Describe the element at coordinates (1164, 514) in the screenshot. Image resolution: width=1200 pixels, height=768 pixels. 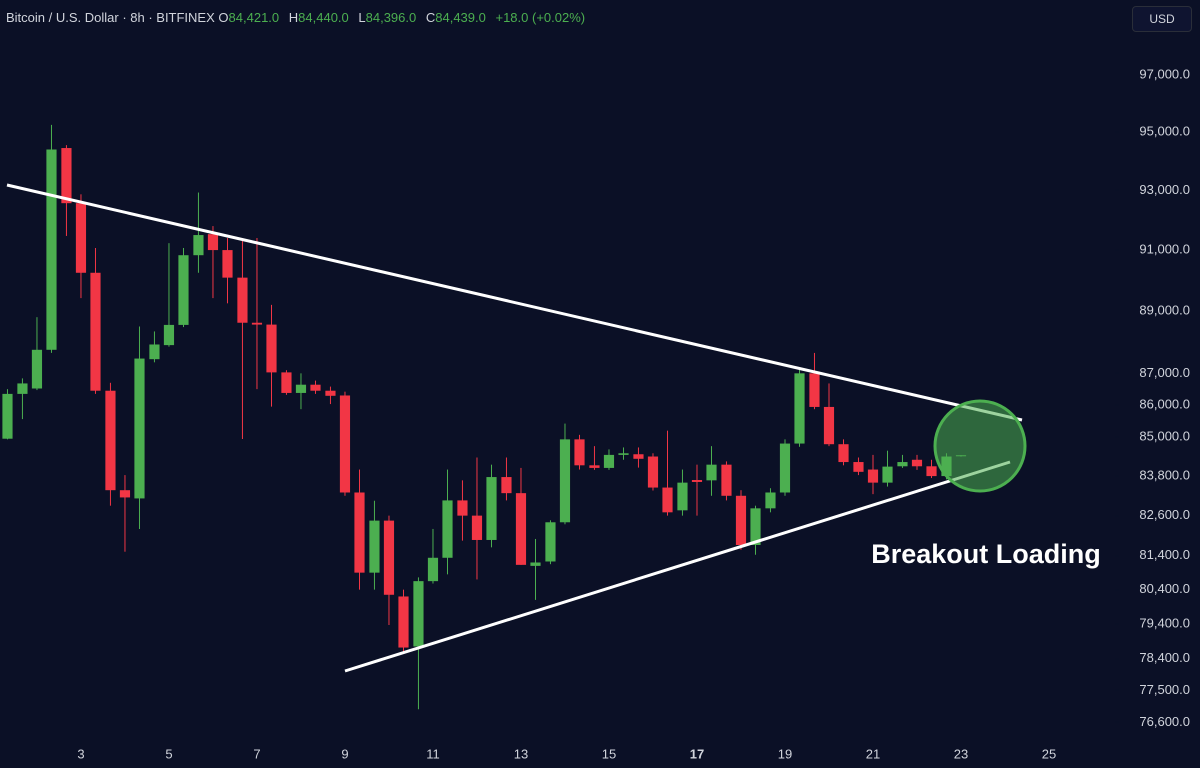
I see `y-tick-label: 82,600.0` at that location.